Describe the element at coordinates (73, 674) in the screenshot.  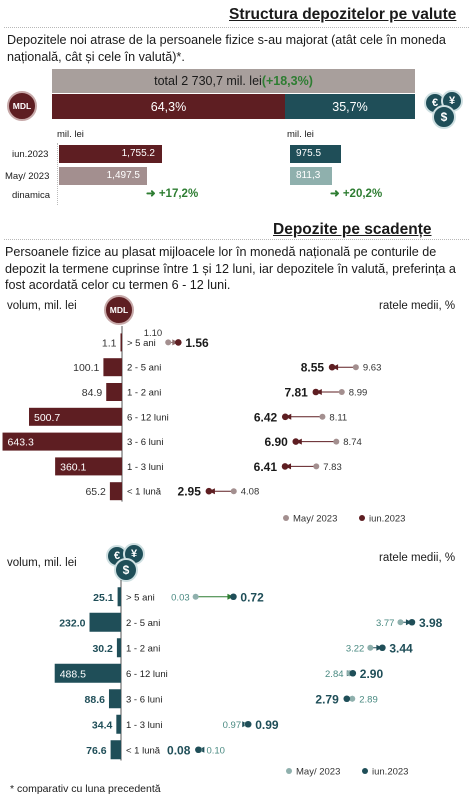
I see `volume-label: 488.5` at that location.